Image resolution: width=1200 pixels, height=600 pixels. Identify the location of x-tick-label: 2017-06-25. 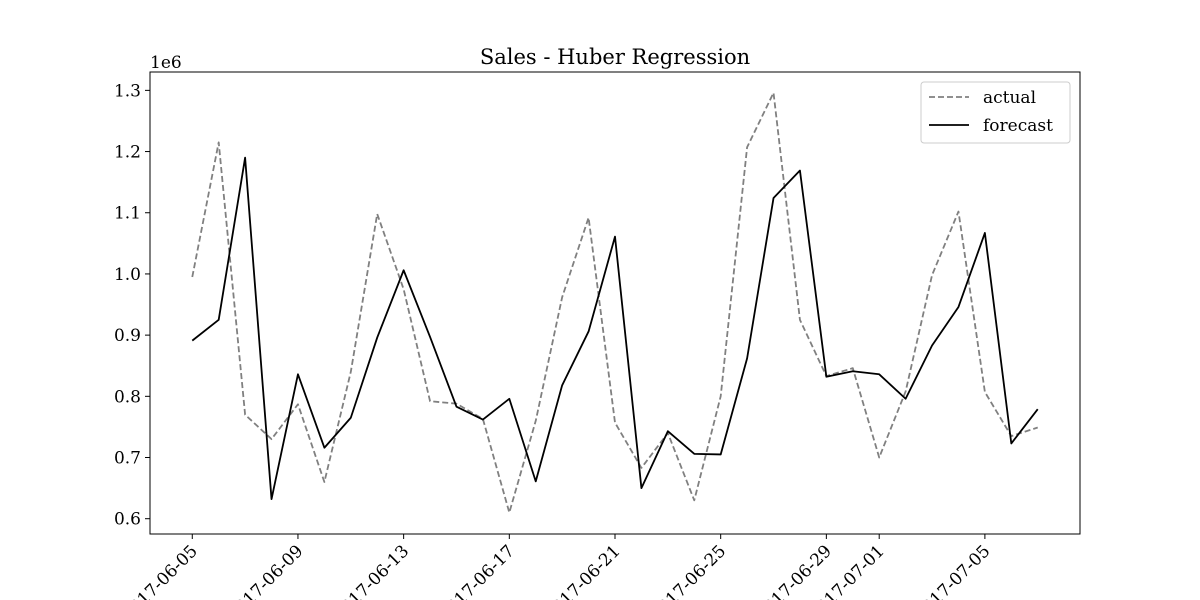
(688, 570).